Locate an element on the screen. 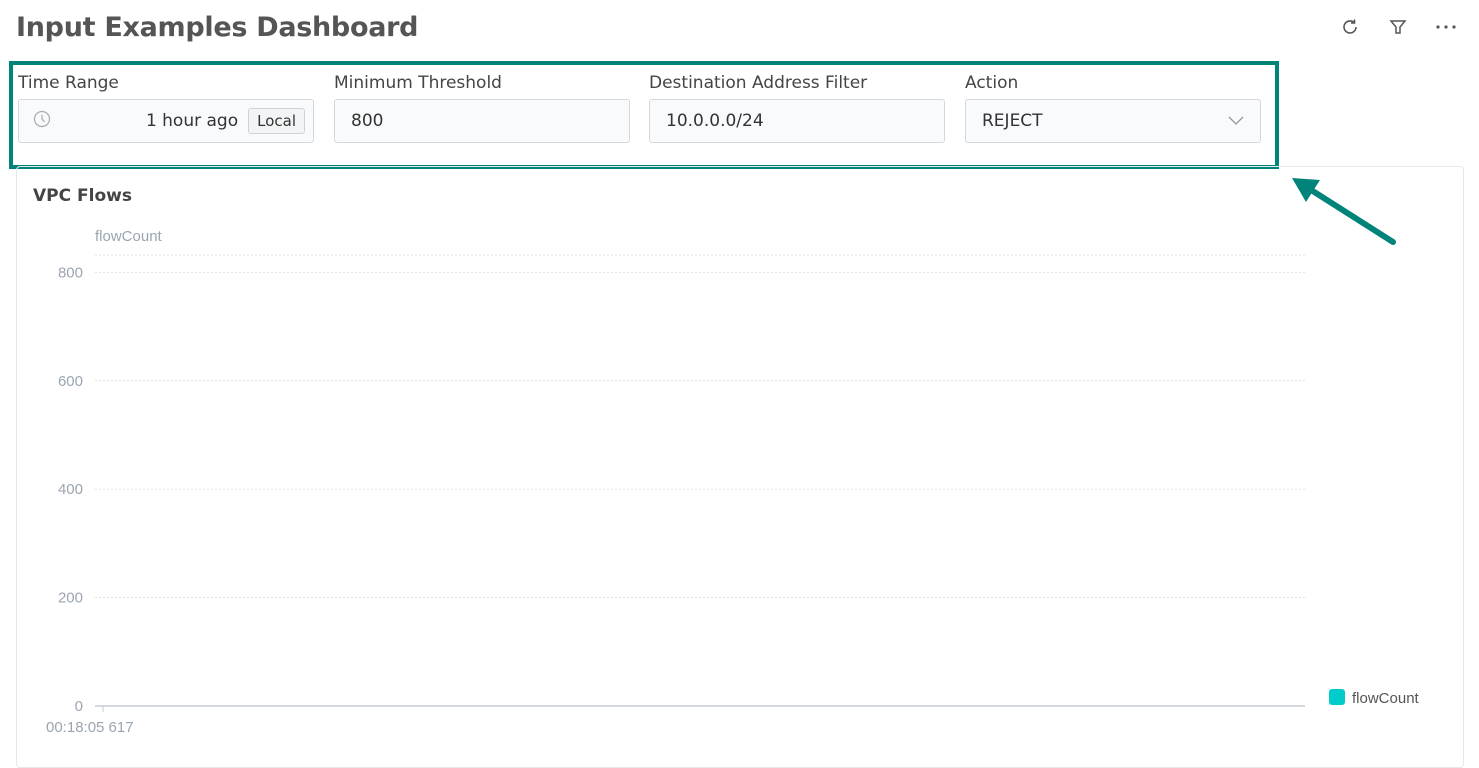  min-threshold-label: Minimum Threshold is located at coordinates (418, 83).